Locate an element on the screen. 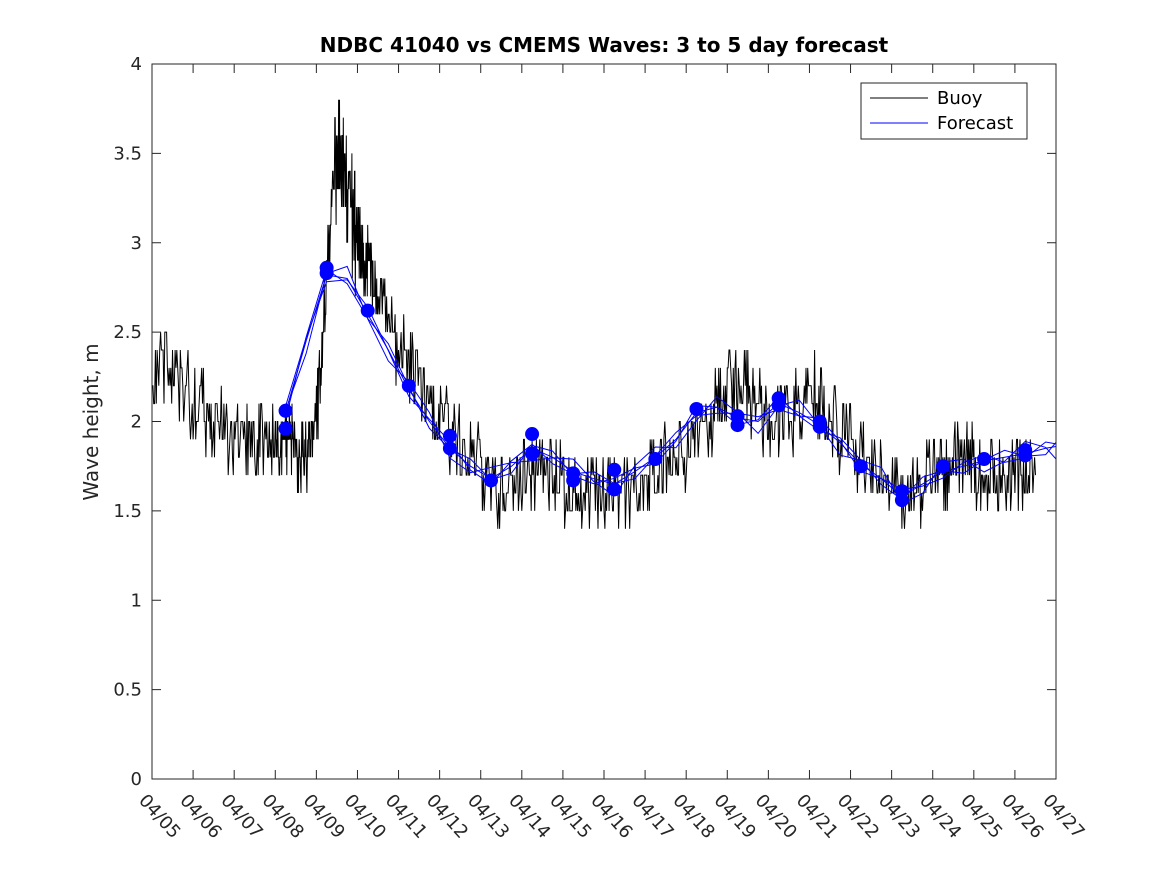  y-tick-label: 1.5 is located at coordinates (127, 511).